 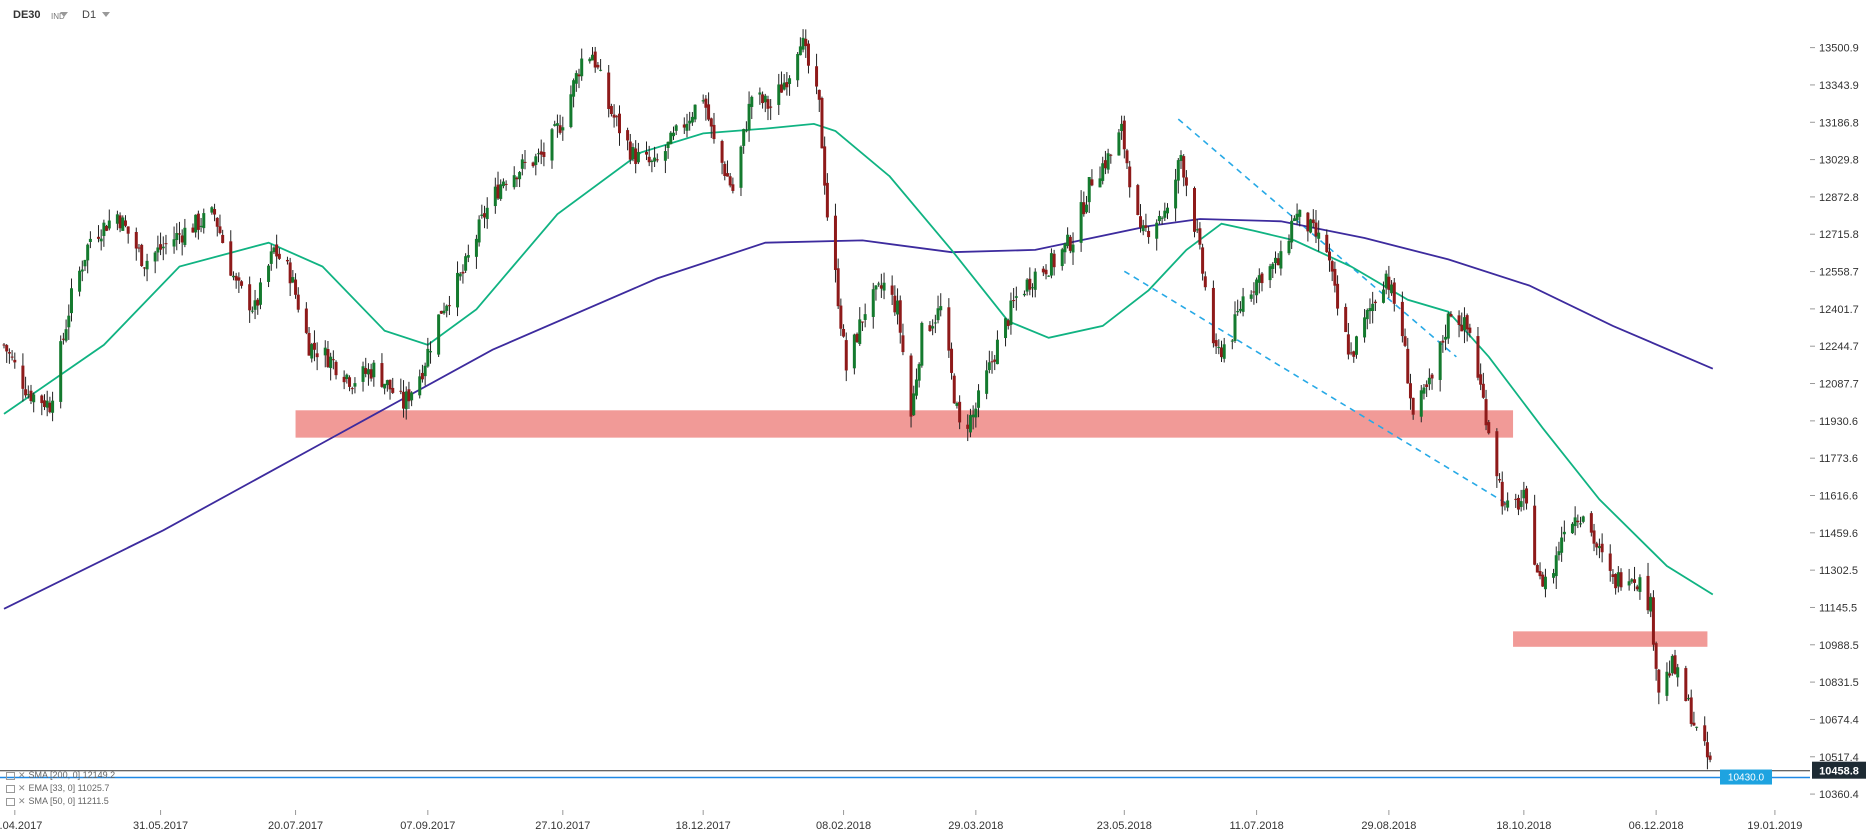 What do you see at coordinates (64, 14) in the screenshot?
I see `symbol-dropdown-icon` at bounding box center [64, 14].